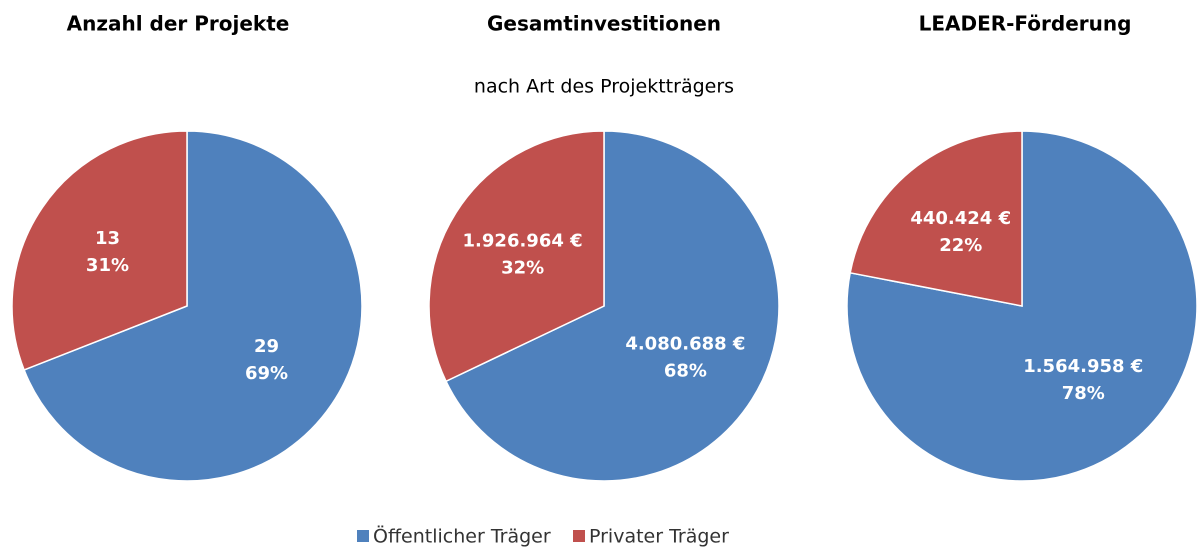  I want to click on percentage-label: 32%, so click(522, 268).